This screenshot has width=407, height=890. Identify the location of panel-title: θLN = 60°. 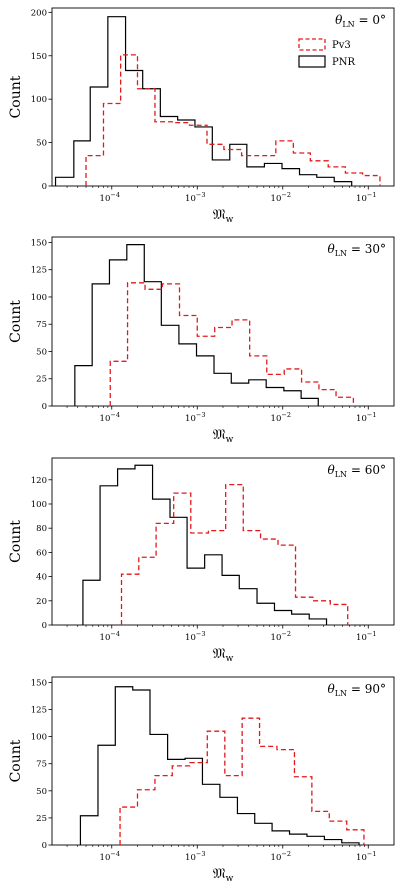
(357, 471).